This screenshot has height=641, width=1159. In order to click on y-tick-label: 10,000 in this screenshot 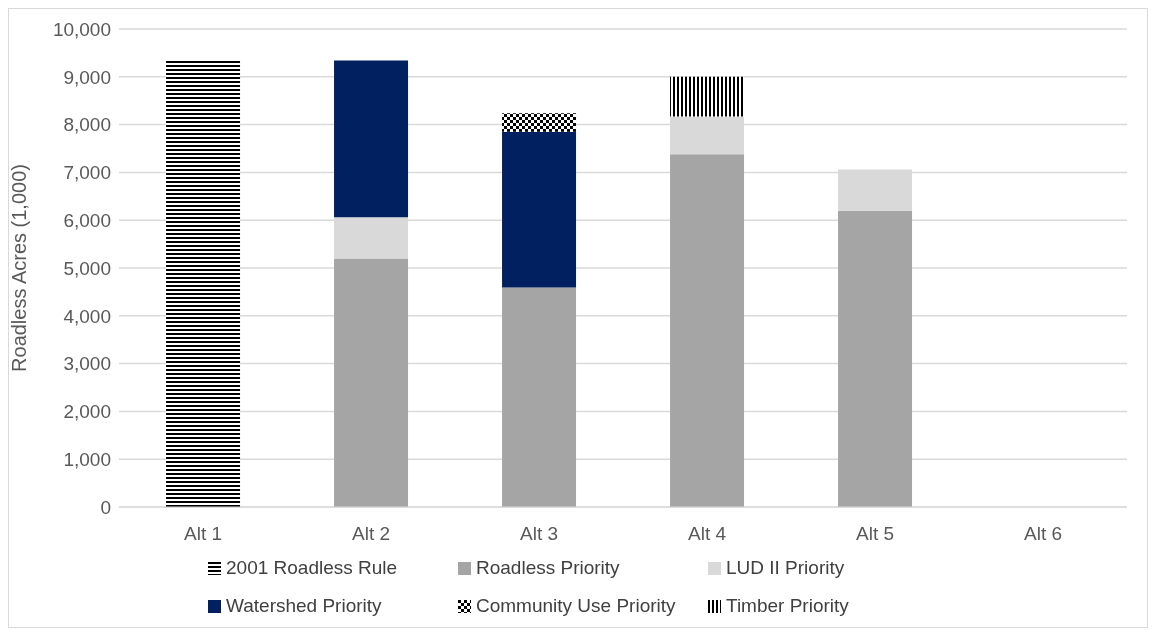, I will do `click(81, 29)`.